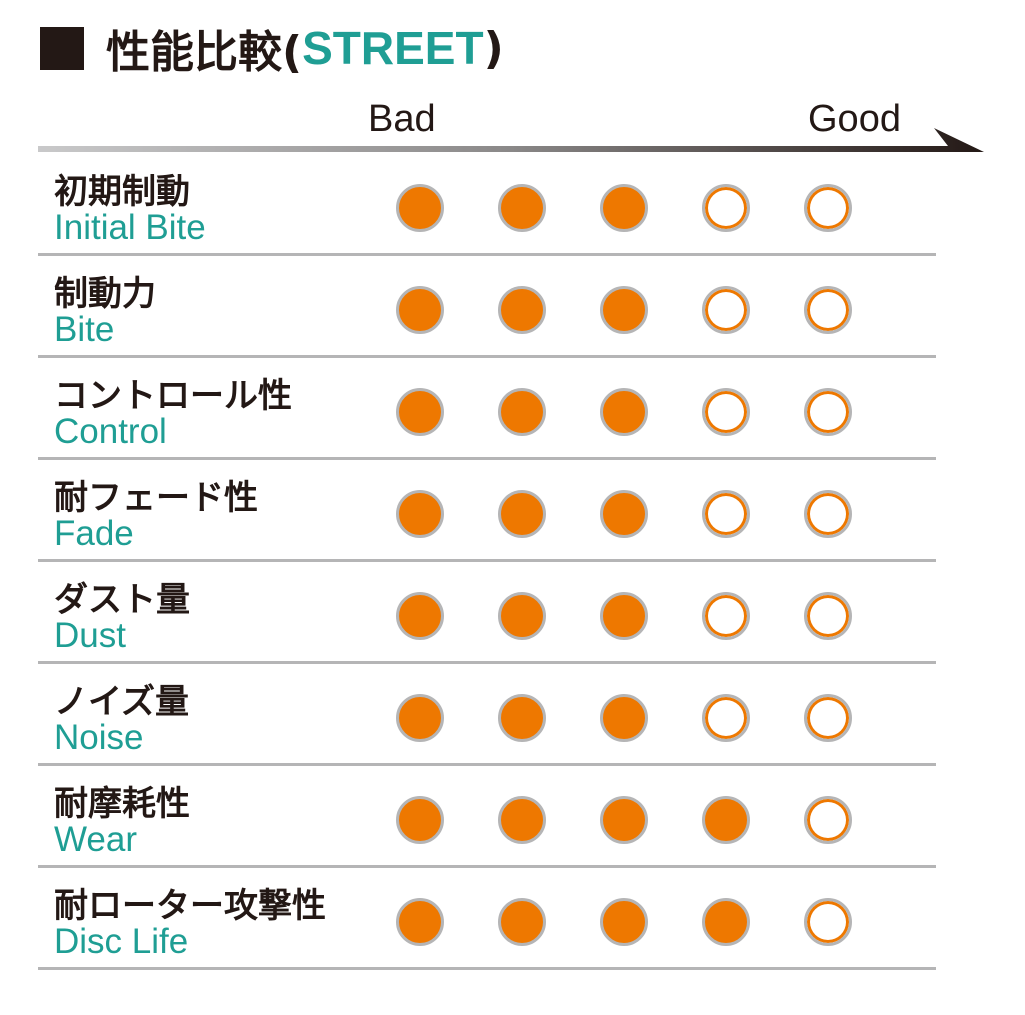 Image resolution: width=1025 pixels, height=1015 pixels. Describe the element at coordinates (487, 715) in the screenshot. I see `rating-row: ノイズ量 Noise` at that location.